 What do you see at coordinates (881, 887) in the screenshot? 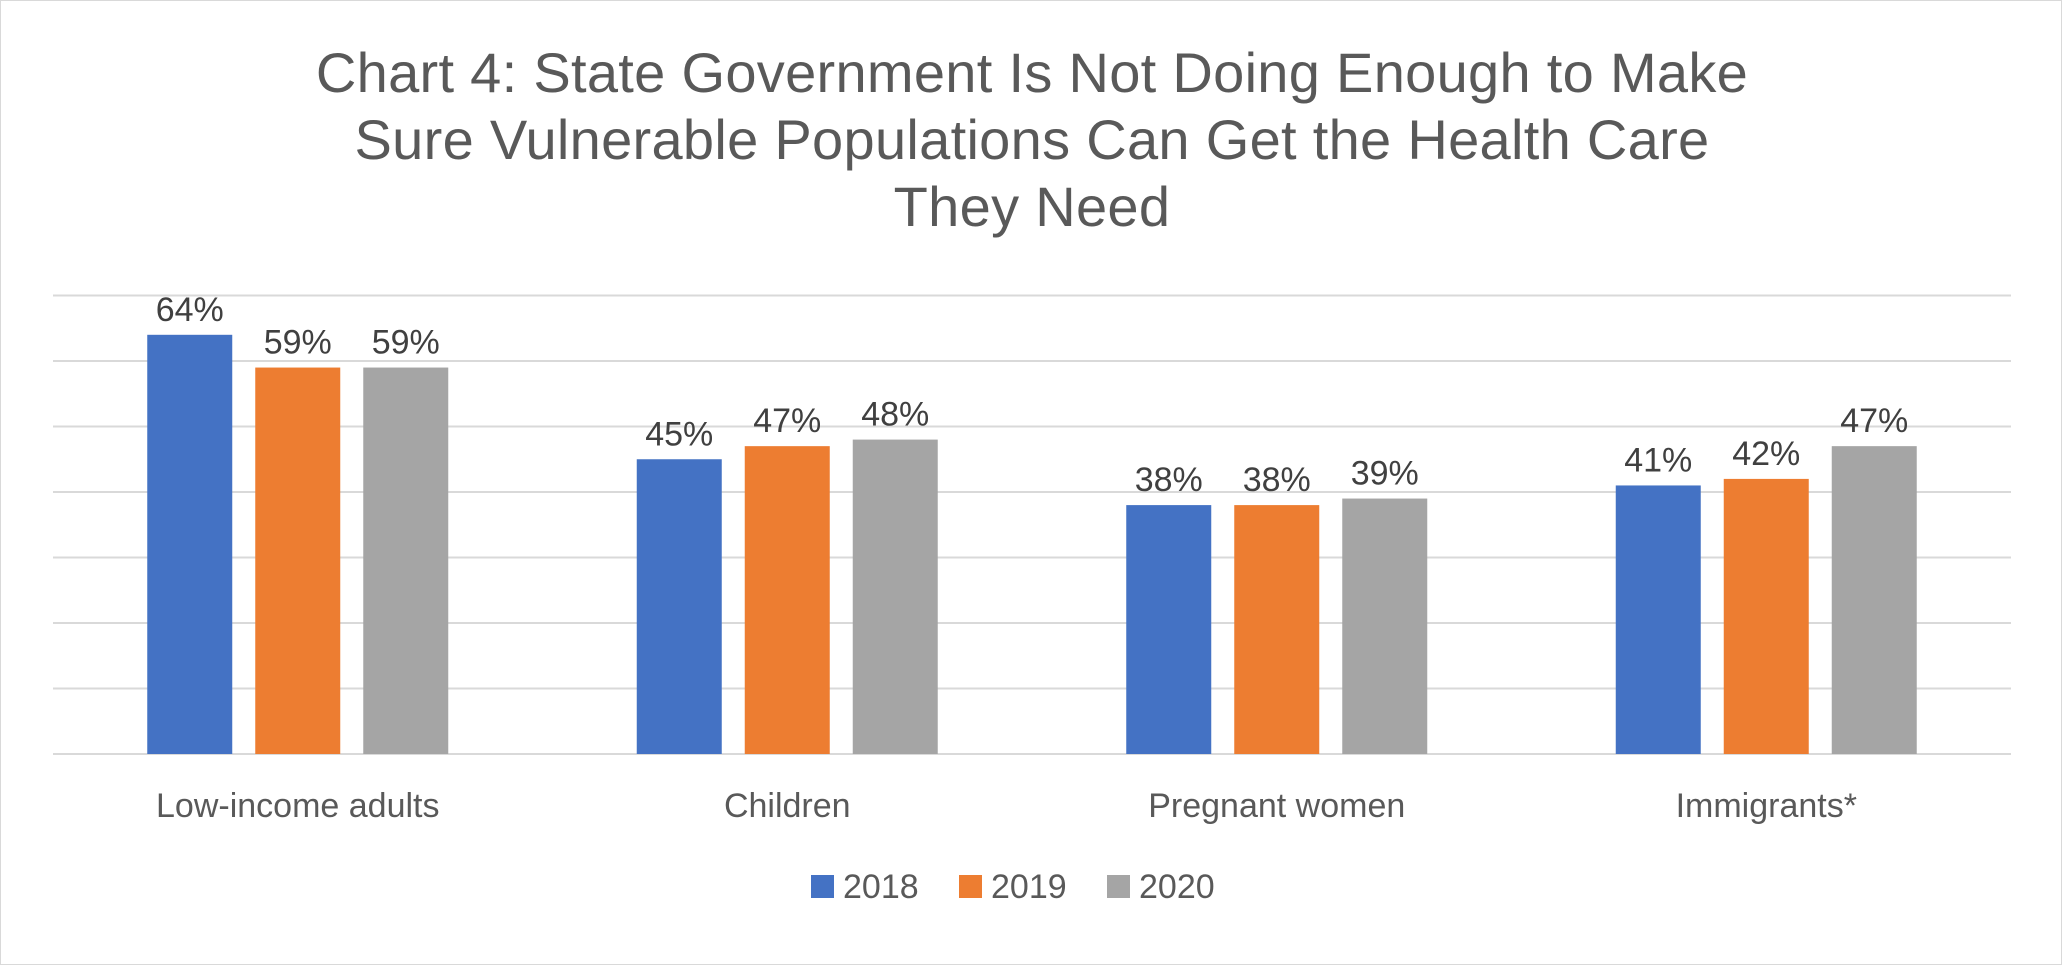
I see `legend-label-2018: 2018` at bounding box center [881, 887].